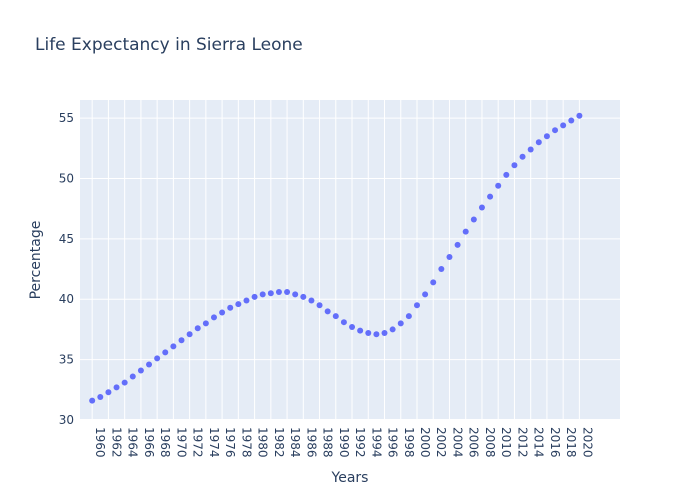 The width and height of the screenshot is (700, 500). What do you see at coordinates (66, 239) in the screenshot?
I see `y-tick-label: 45` at bounding box center [66, 239].